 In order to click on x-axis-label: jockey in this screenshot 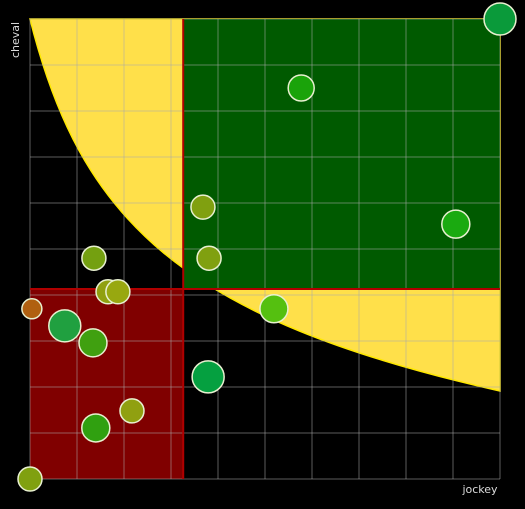, I will do `click(479, 489)`.